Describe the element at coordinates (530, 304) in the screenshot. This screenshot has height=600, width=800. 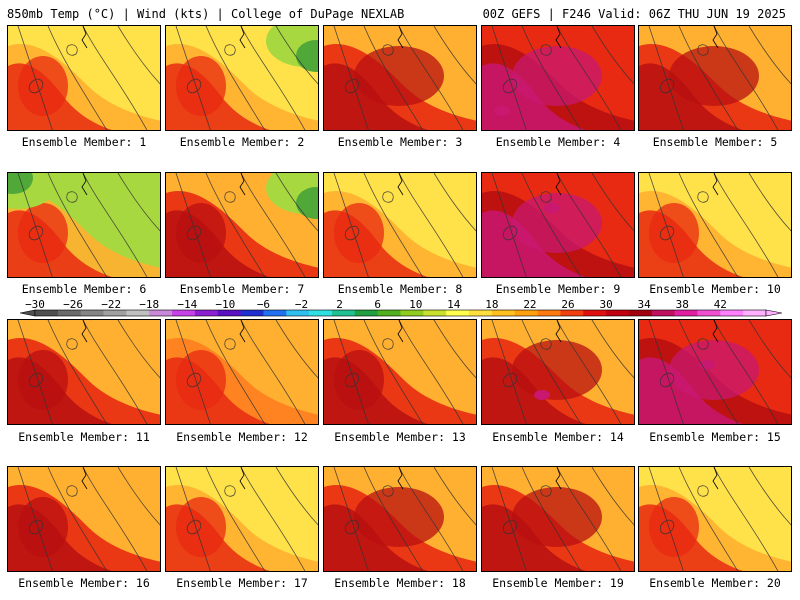
I see `colorbar-tick-label: 22` at that location.